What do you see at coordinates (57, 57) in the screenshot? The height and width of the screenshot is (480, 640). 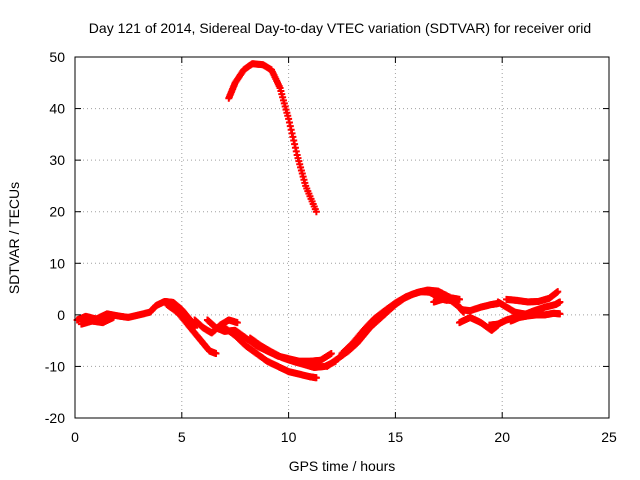 I see `y-tick-label: 50` at bounding box center [57, 57].